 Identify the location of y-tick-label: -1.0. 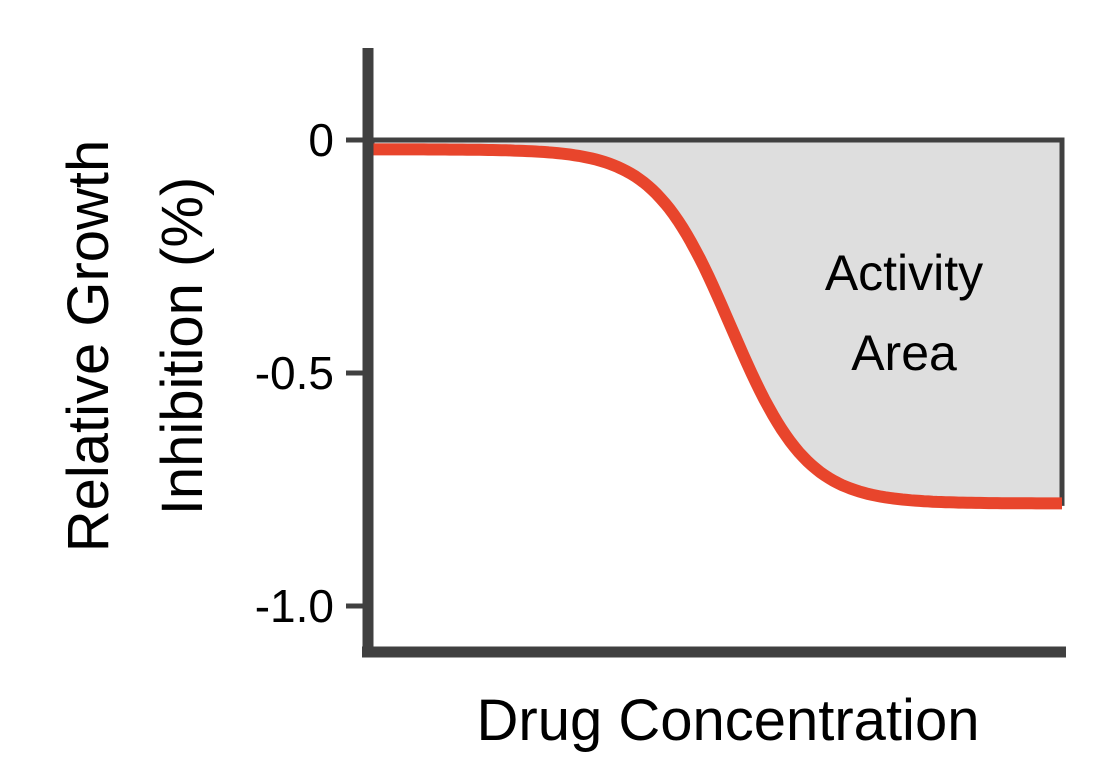
(294, 606).